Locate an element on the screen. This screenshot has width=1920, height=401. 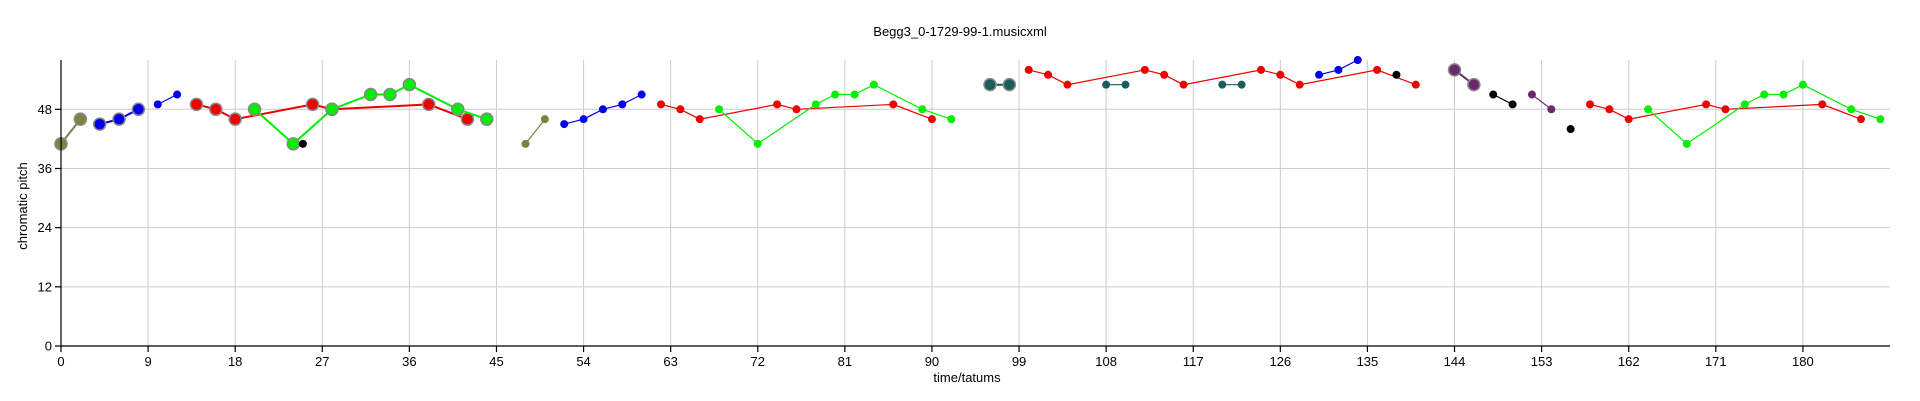
y-tick-label: 12 is located at coordinates (45, 286).